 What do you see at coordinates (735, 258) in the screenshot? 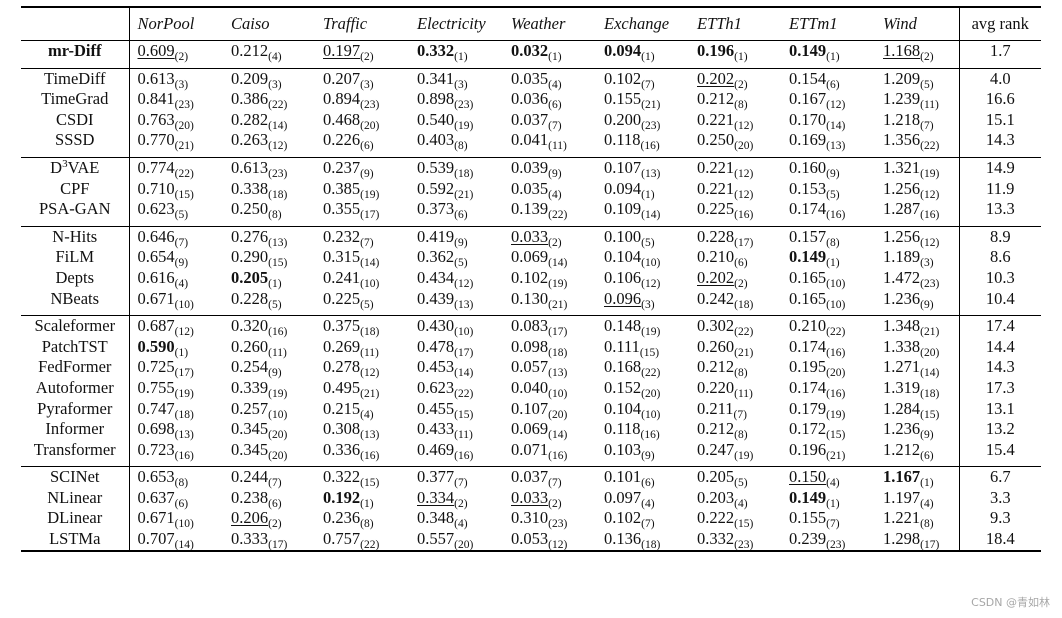
I see `metric-cell: 0.210(6)` at bounding box center [735, 258].